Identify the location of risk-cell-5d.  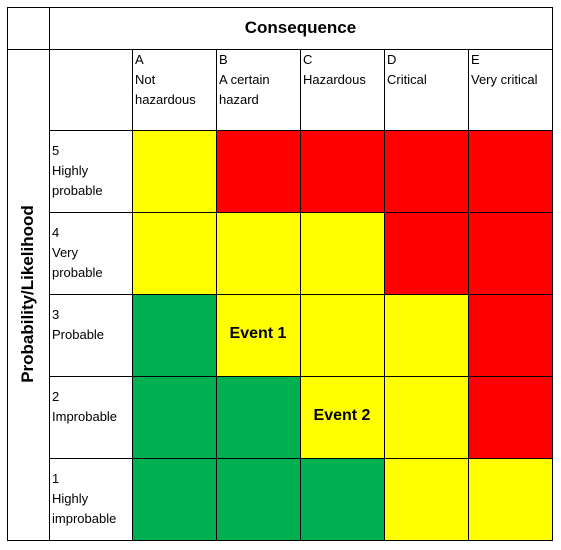
(426, 171).